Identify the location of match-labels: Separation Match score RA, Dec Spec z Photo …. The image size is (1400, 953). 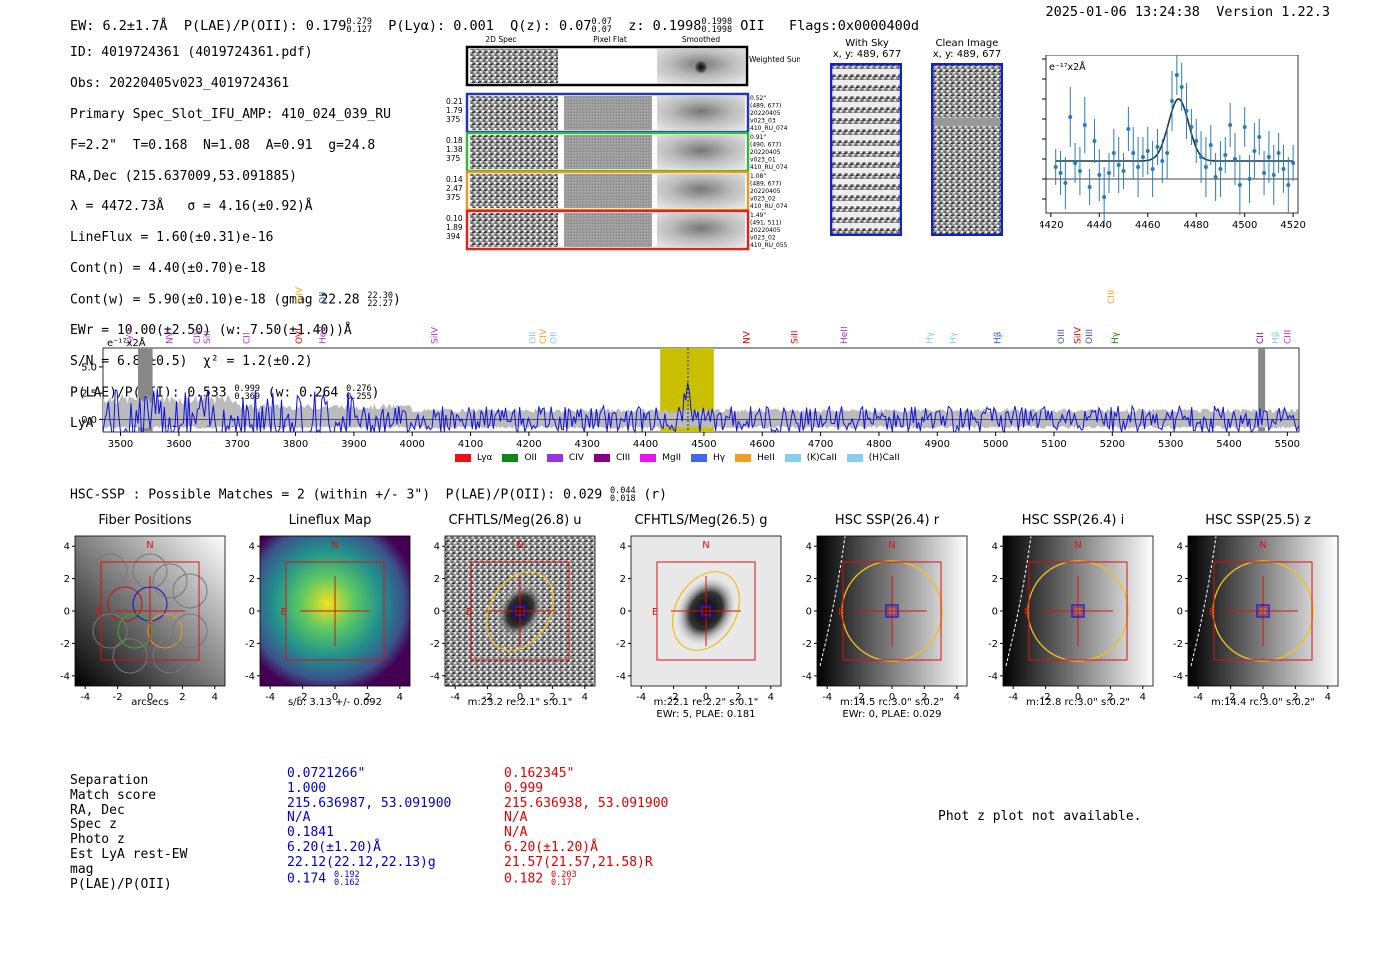
(129, 832).